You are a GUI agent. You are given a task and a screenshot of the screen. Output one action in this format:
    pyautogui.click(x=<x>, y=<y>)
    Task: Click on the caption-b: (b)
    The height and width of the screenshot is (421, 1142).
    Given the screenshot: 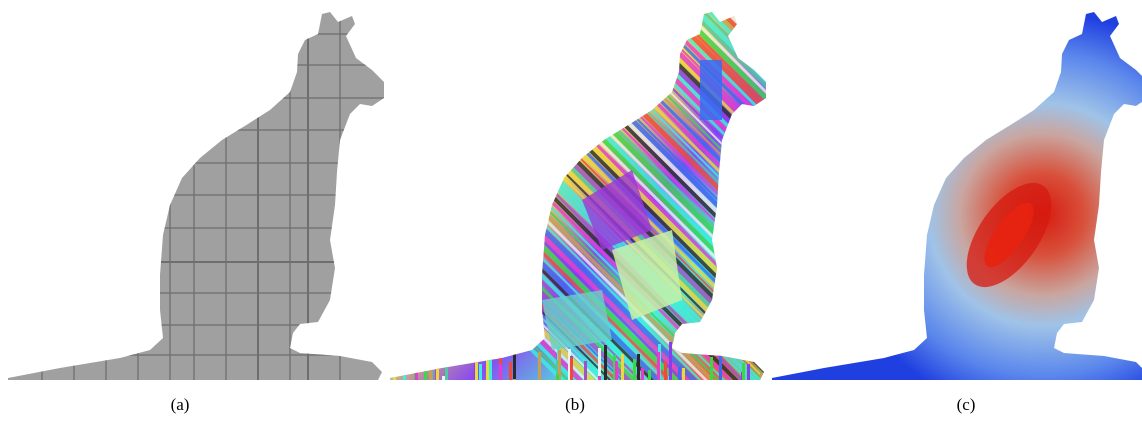 What is the action you would take?
    pyautogui.click(x=575, y=404)
    